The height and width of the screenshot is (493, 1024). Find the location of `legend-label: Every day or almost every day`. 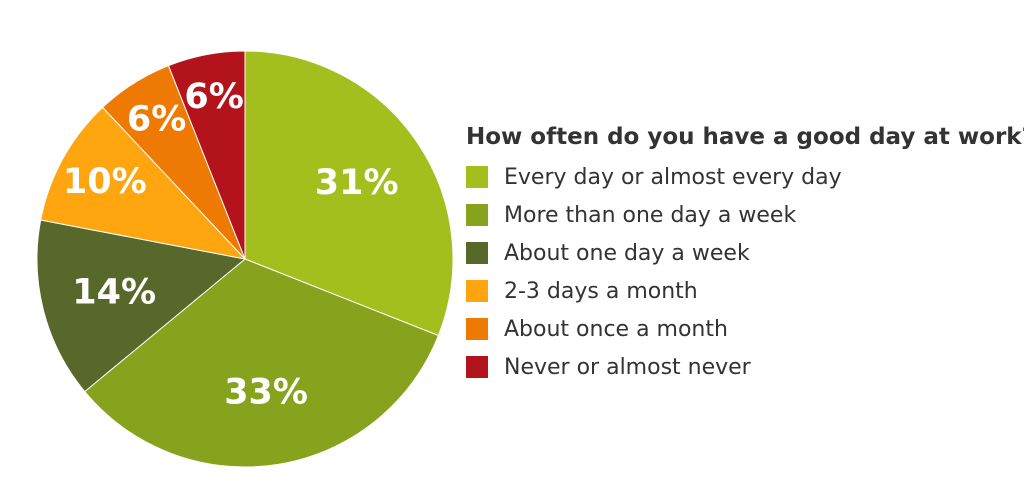

legend-label: Every day or almost every day is located at coordinates (673, 177).